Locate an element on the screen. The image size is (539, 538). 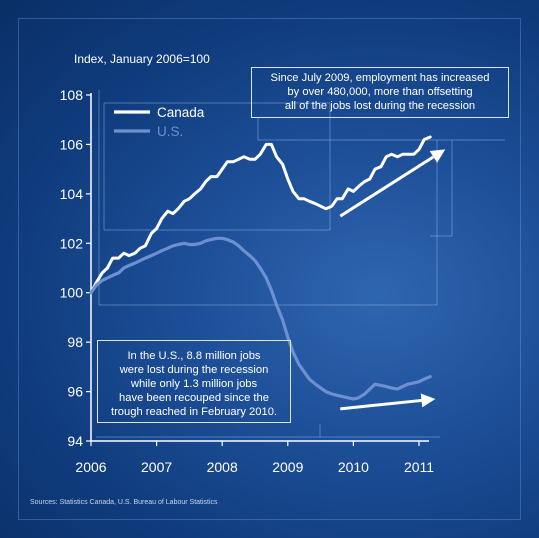
y-tick-label-94: 94 is located at coordinates (75, 441).